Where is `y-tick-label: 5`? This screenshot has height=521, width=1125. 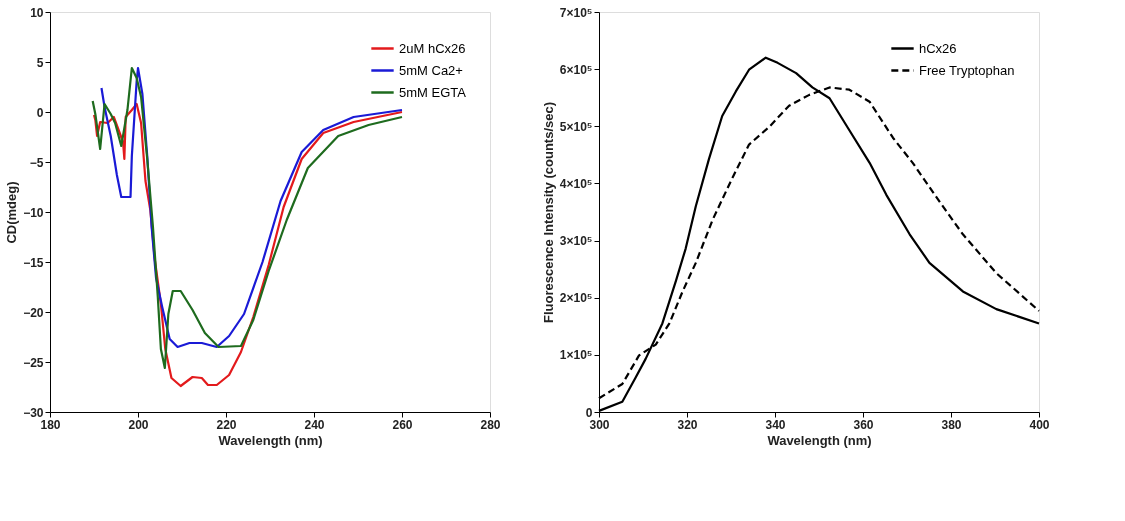 y-tick-label: 5 is located at coordinates (40, 62).